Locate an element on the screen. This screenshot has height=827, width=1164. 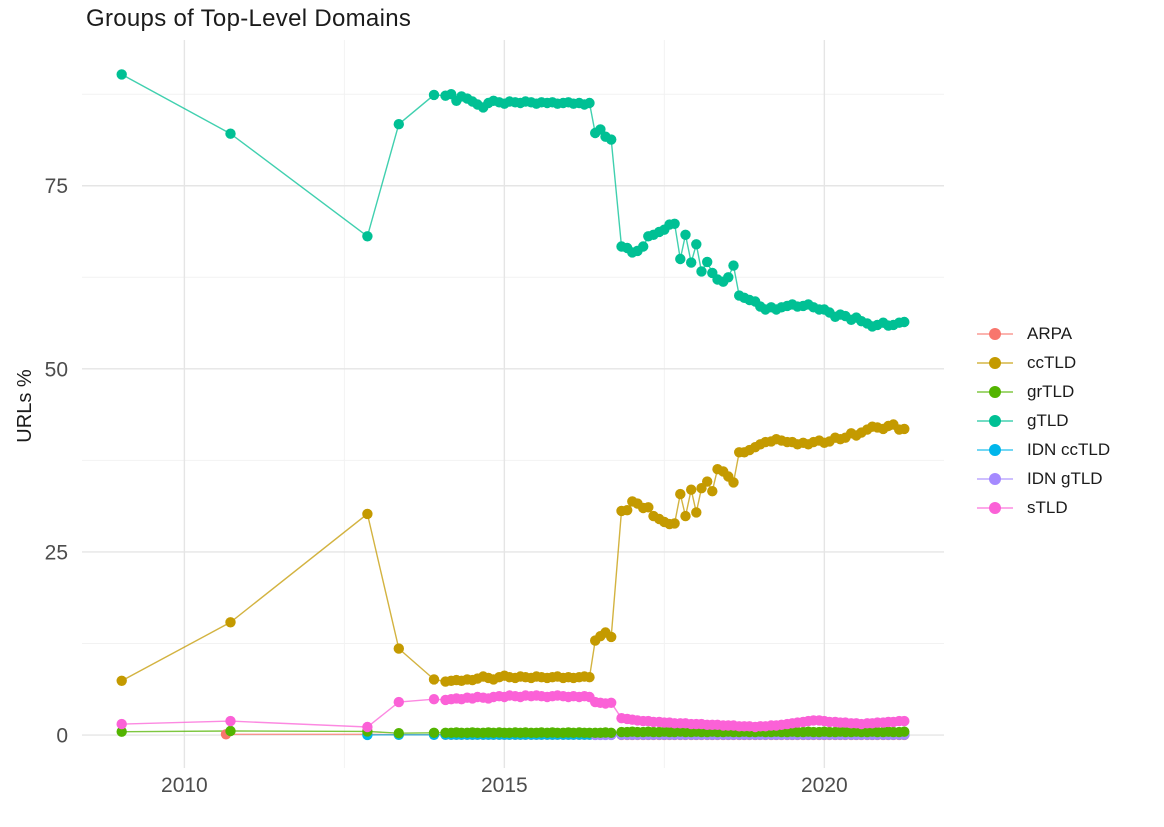
legend: ARPA ccTLD grTLD gTLD IDN ccTLD IDN gTLD sTLD is located at coordinates (1043, 420).